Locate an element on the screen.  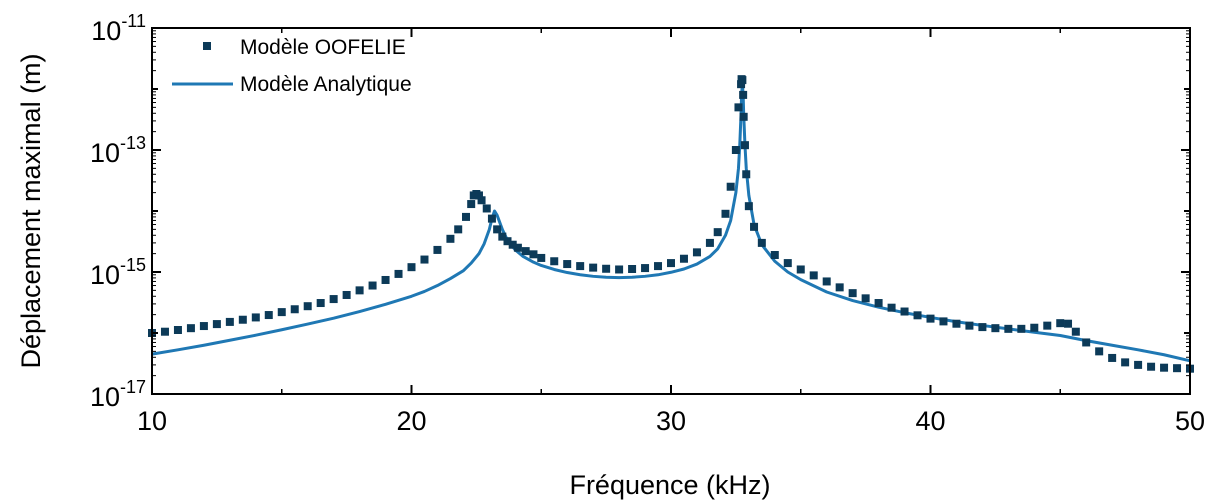
legend: Modèle OOFELIE Modèle Analytique is located at coordinates (292, 66).